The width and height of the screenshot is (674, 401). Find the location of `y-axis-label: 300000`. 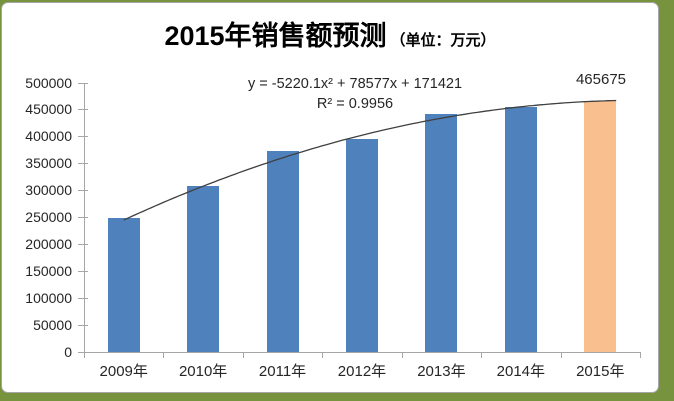

y-axis-label: 300000 is located at coordinates (48, 190).